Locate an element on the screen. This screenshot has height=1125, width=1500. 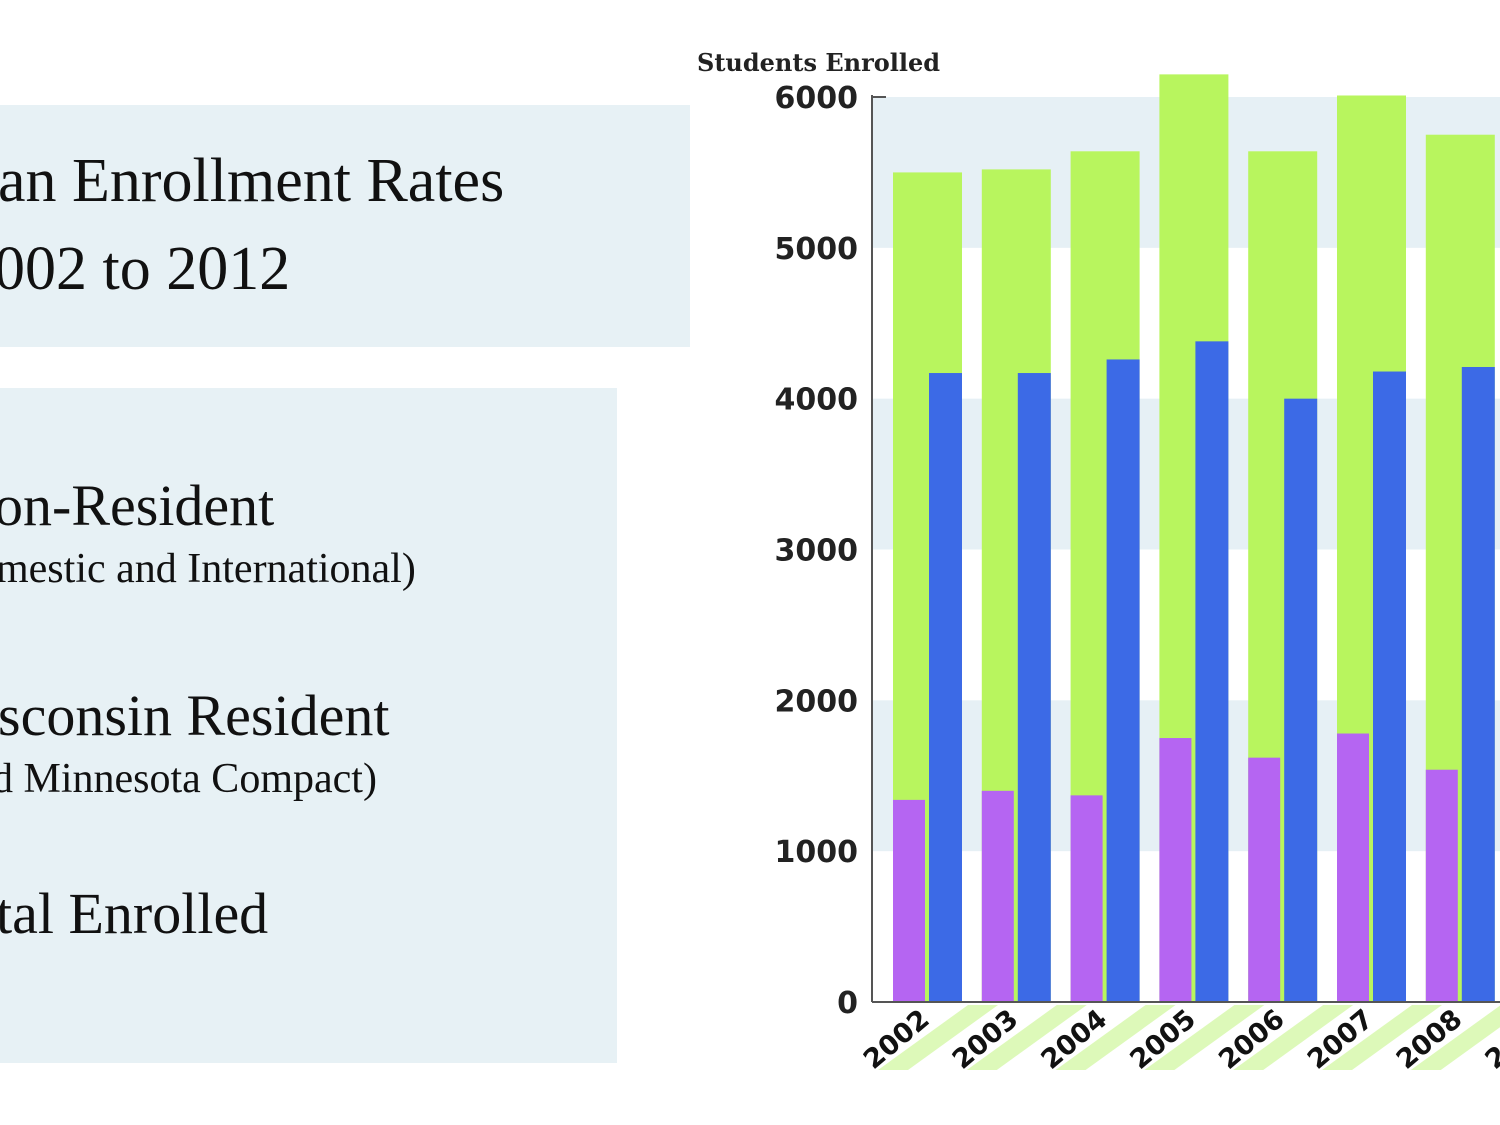
bar-non-resident-2005 is located at coordinates (1175, 870).